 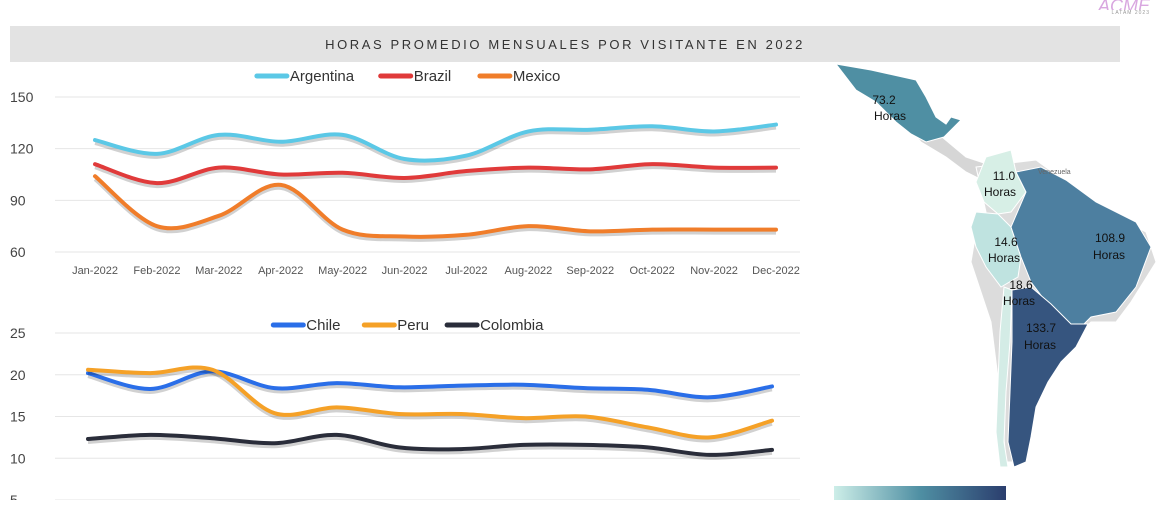 I want to click on legend-item-chile: Chile, so click(x=305, y=325).